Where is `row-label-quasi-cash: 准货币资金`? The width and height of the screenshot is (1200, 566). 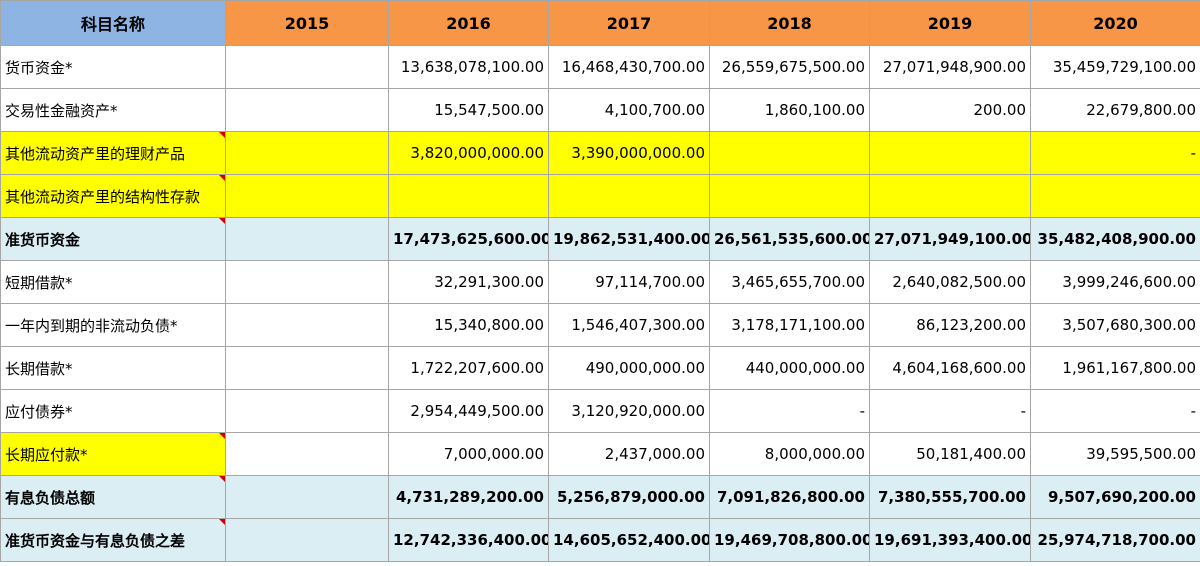
row-label-quasi-cash: 准货币资金 is located at coordinates (113, 239).